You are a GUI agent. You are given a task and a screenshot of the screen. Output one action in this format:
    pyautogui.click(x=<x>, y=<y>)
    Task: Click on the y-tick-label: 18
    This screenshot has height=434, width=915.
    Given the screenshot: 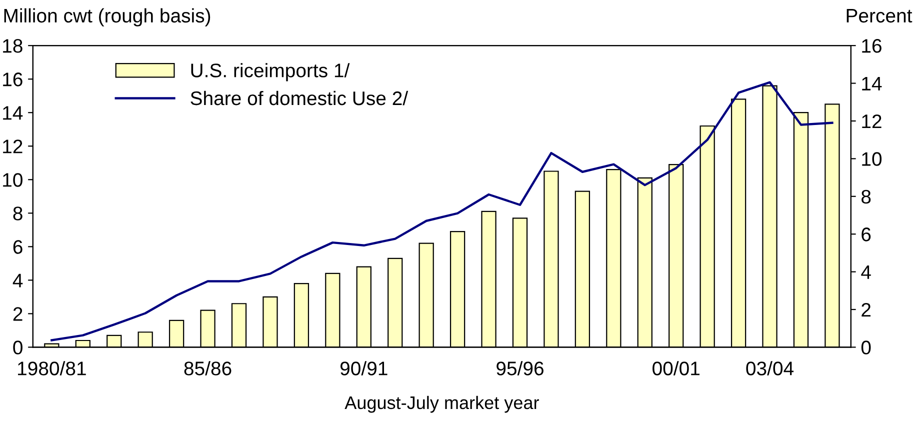 What is the action you would take?
    pyautogui.click(x=12, y=46)
    